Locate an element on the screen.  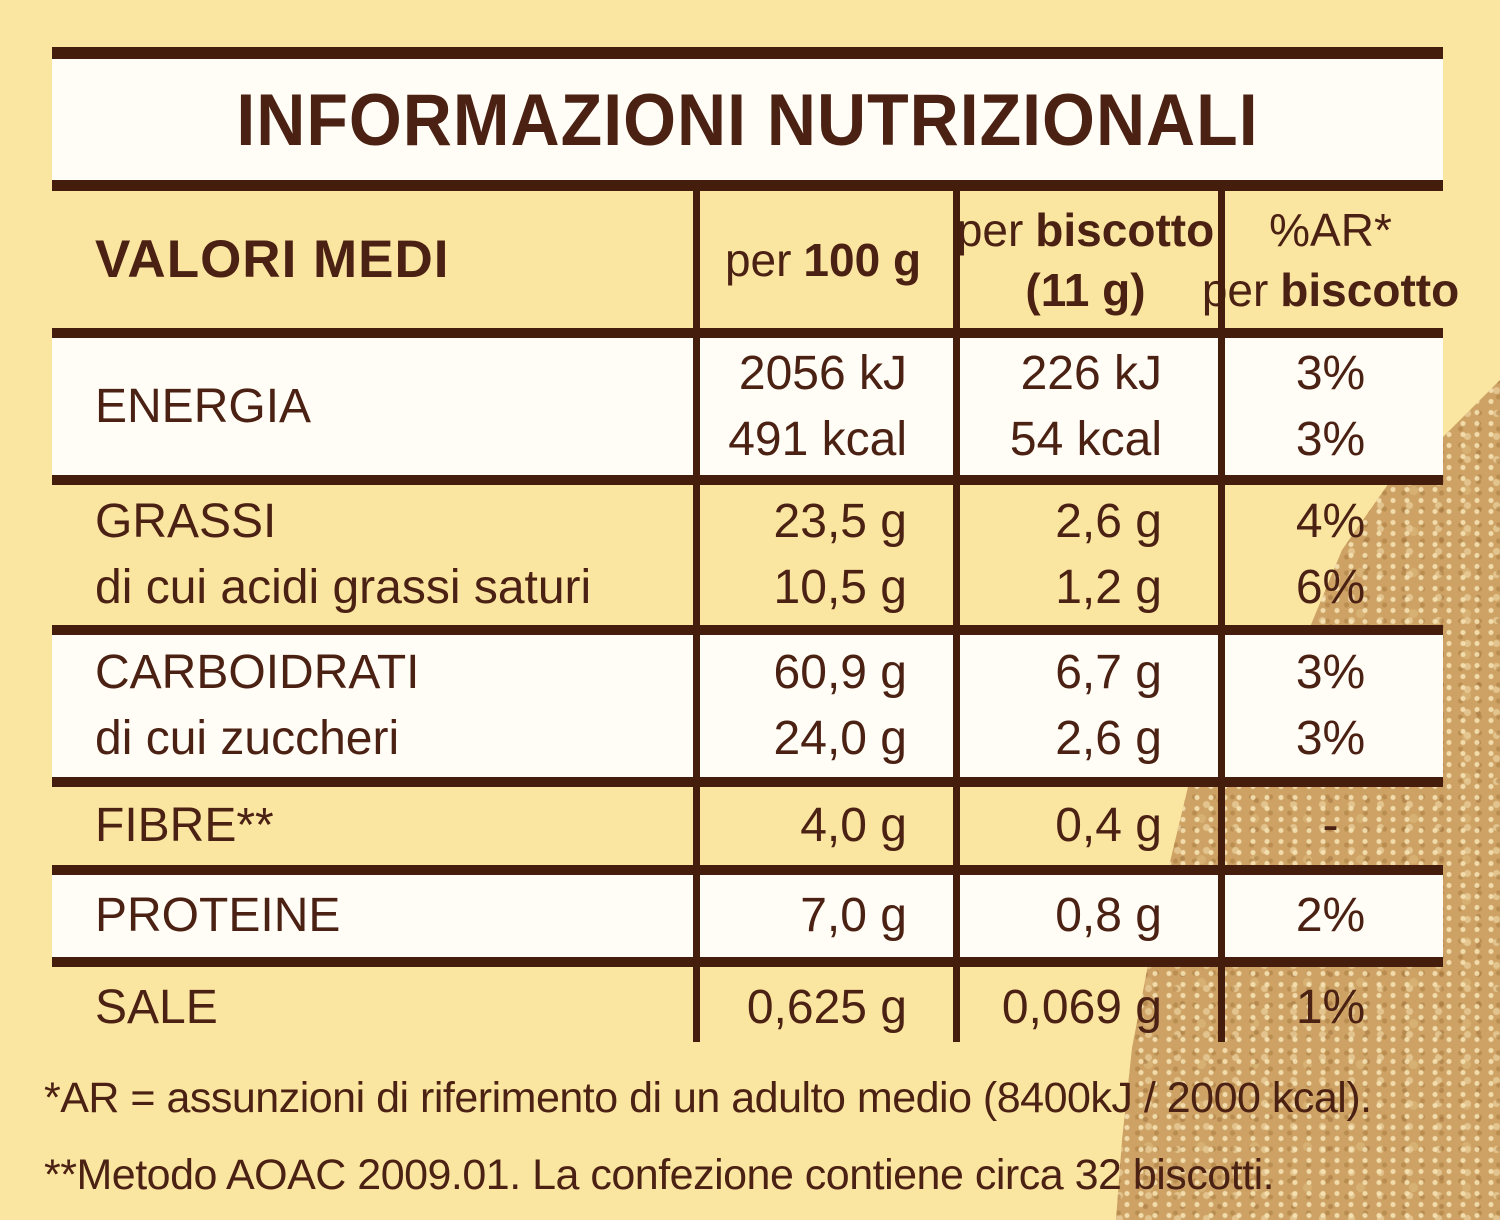
table-row-fibre: FIBRE** 4,0 g 0,4 g - is located at coordinates (747, 826).